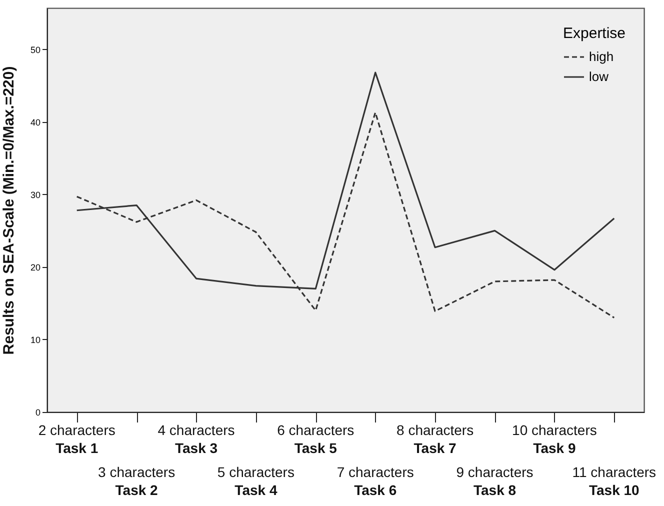  What do you see at coordinates (35, 267) in the screenshot?
I see `y-tick-label: 20` at bounding box center [35, 267].